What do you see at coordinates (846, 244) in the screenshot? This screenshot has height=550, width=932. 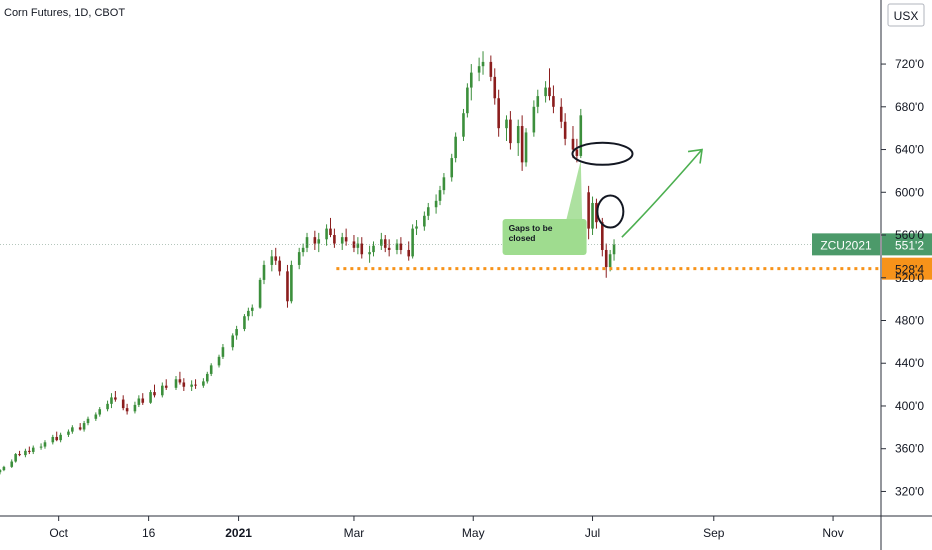 I see `symbol-tag-bg` at bounding box center [846, 244].